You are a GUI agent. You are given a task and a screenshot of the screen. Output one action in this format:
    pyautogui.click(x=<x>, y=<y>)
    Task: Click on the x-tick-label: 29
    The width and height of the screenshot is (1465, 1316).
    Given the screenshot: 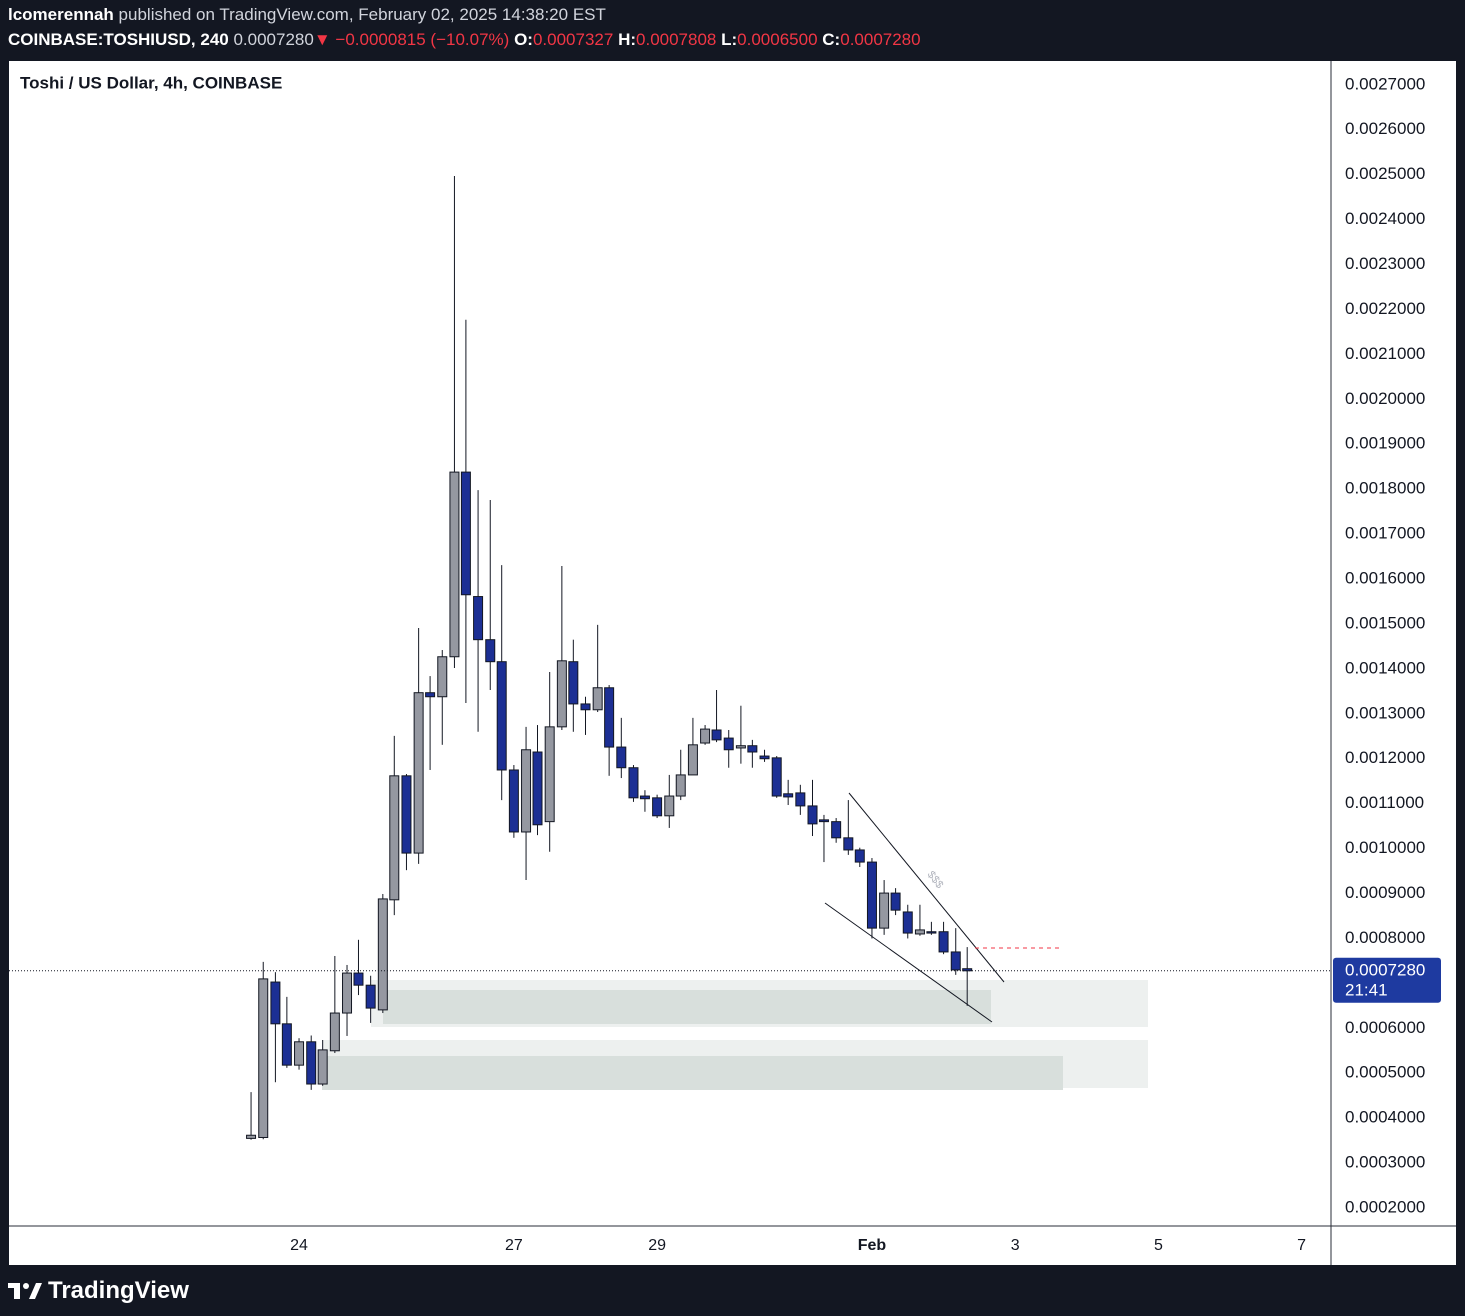 What is the action you would take?
    pyautogui.click(x=657, y=1245)
    